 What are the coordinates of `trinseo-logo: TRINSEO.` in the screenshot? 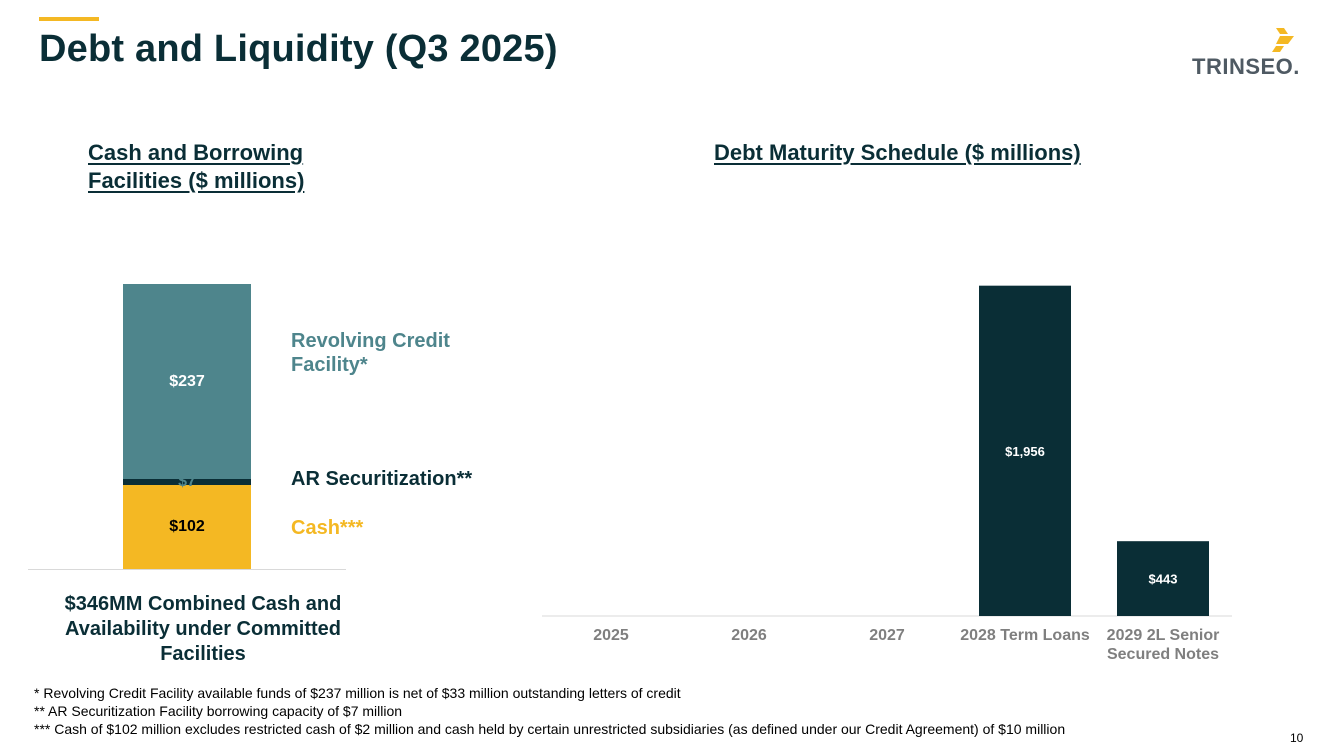 It's located at (1248, 54).